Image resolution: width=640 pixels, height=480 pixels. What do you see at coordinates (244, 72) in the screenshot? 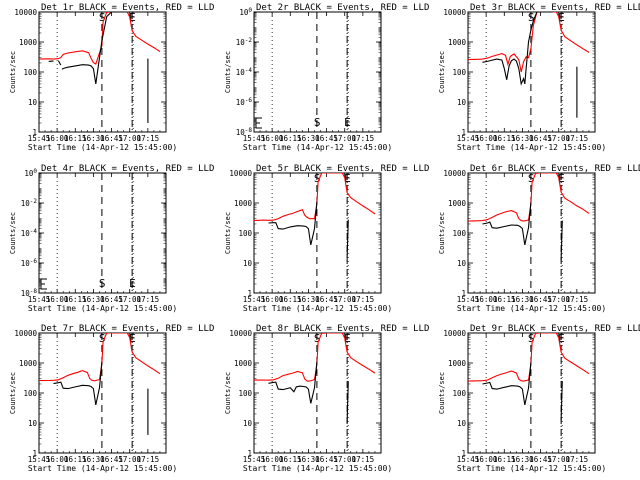
I see `y-tick-label: 10⁻⁴` at bounding box center [244, 72].